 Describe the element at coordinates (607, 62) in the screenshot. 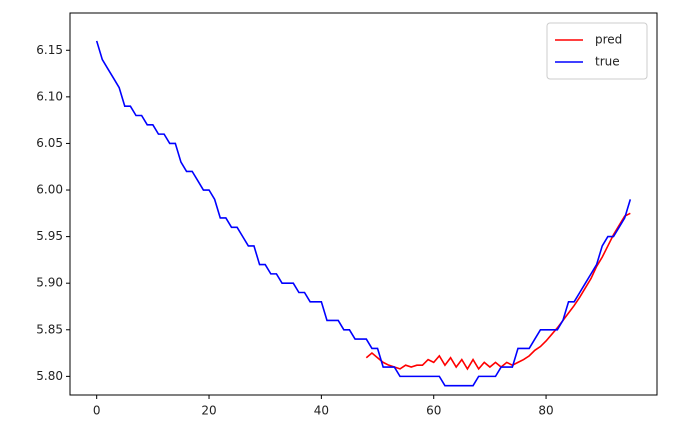

I see `legend-label: true` at that location.